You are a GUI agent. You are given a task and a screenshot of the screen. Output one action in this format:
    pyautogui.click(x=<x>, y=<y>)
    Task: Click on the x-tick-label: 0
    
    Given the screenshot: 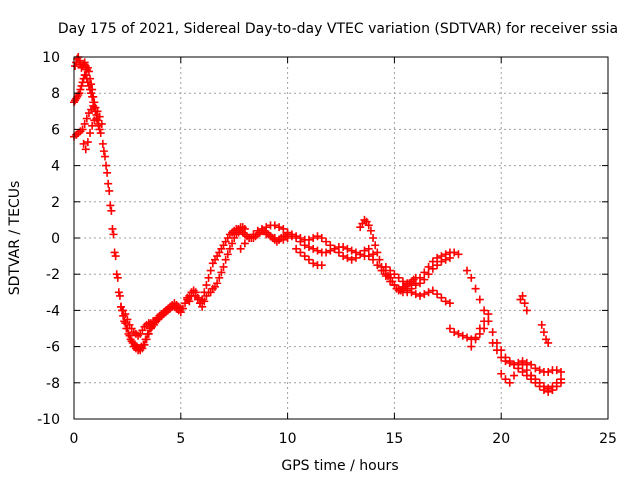 What is the action you would take?
    pyautogui.click(x=74, y=439)
    